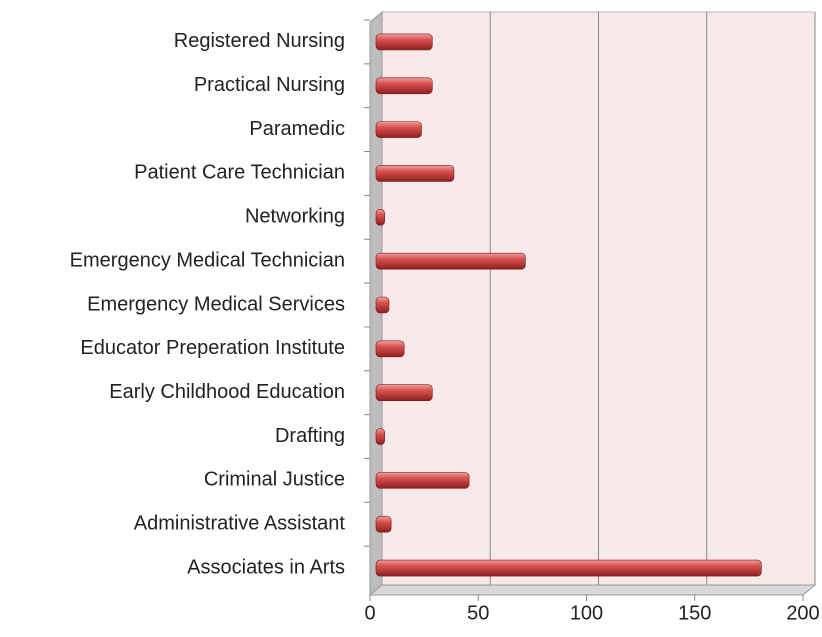 The image size is (822, 637). What do you see at coordinates (369, 613) in the screenshot?
I see `x-tick-label: 0` at bounding box center [369, 613].